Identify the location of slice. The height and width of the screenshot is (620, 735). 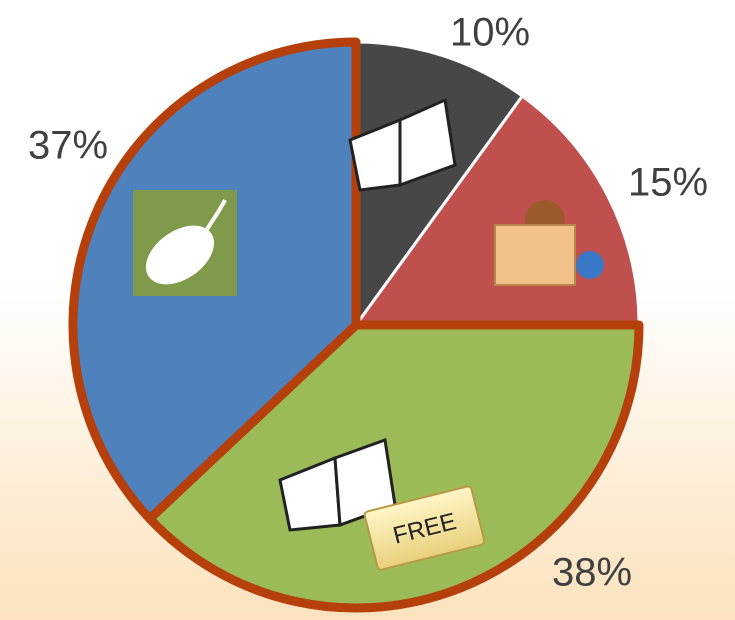
(439, 183).